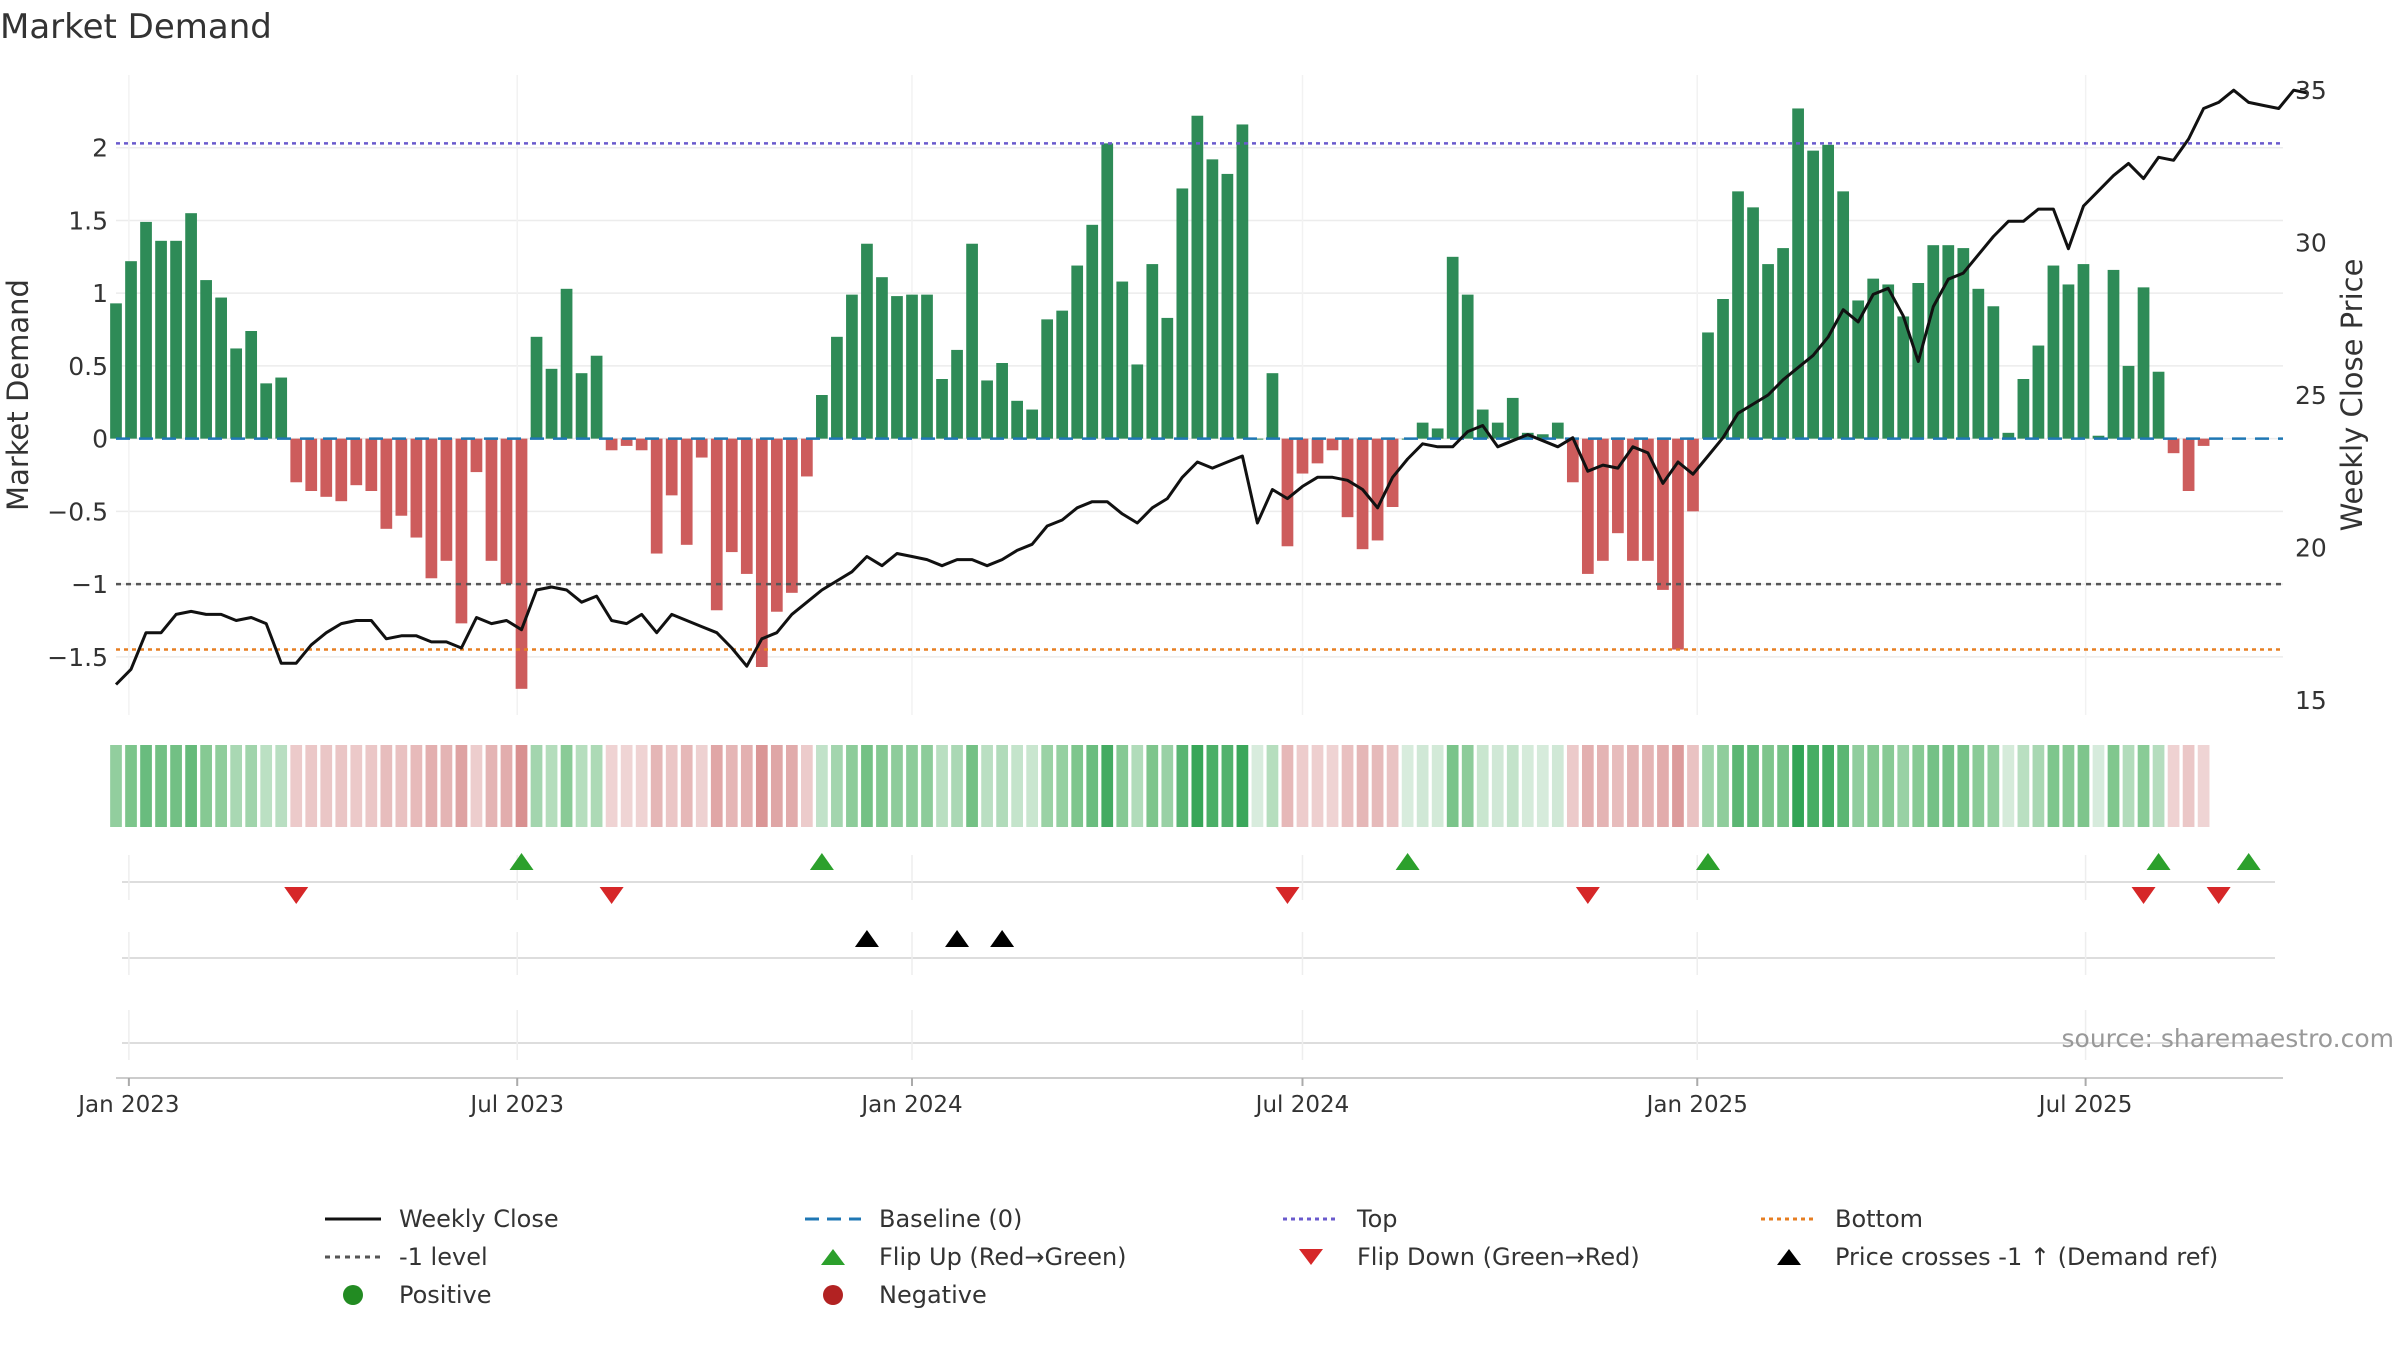  Describe the element at coordinates (1789, 1219) in the screenshot. I see `legend-dot-swatch` at that location.